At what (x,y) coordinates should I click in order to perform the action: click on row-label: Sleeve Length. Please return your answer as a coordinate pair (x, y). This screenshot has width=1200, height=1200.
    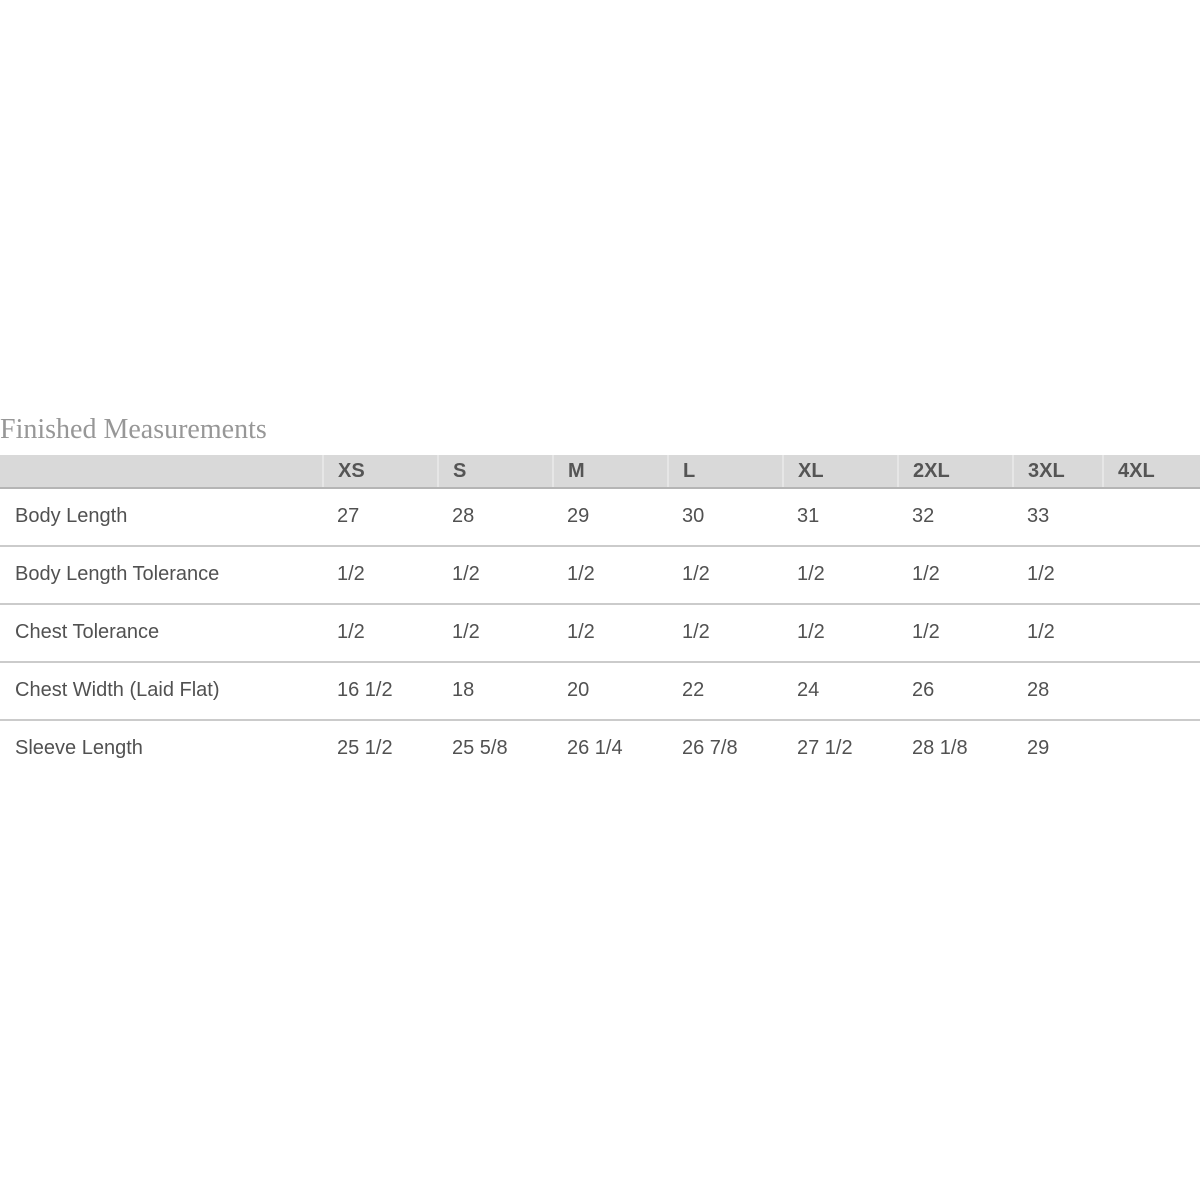
    Looking at the image, I should click on (79, 748).